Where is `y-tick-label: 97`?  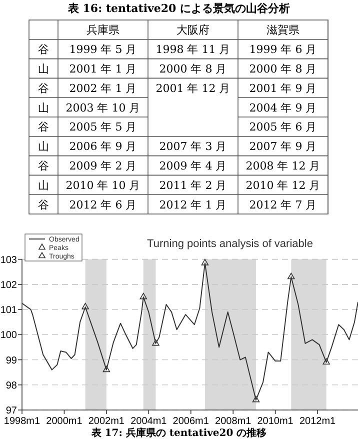
y-tick-label: 97 is located at coordinates (12, 411).